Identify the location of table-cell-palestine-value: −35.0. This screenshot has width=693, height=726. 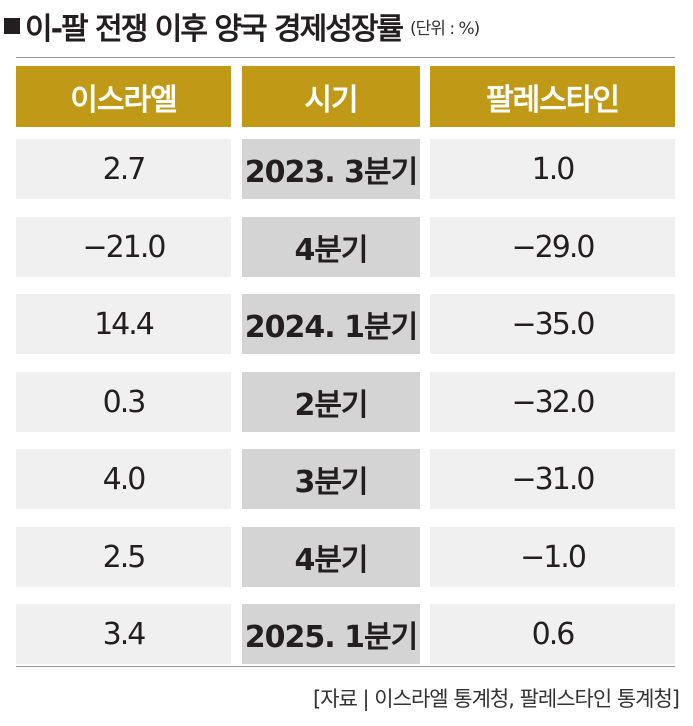
(552, 324).